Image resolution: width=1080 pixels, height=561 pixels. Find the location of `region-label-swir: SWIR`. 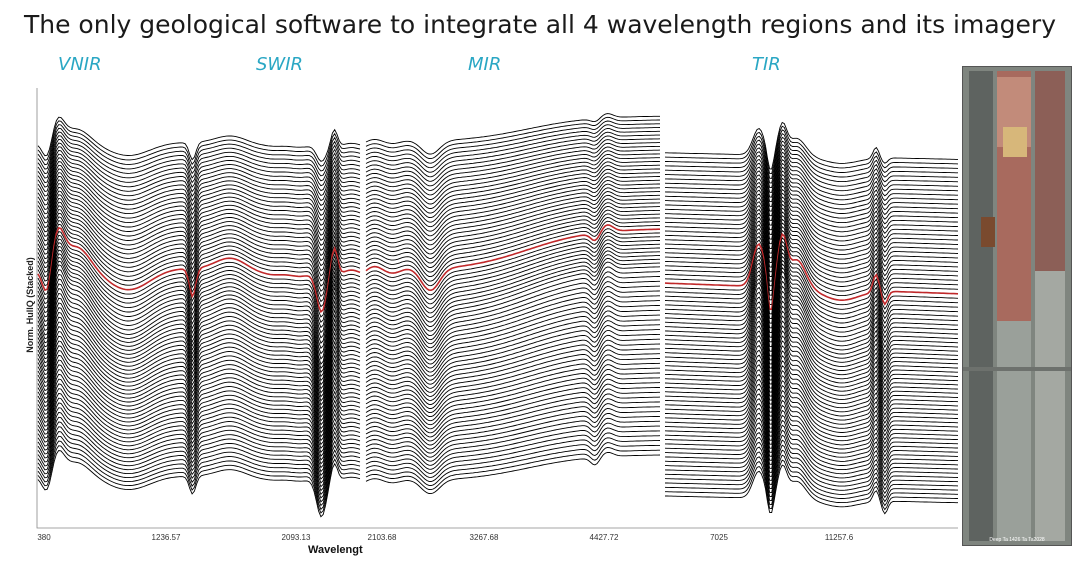

region-label-swir: SWIR is located at coordinates (280, 64).